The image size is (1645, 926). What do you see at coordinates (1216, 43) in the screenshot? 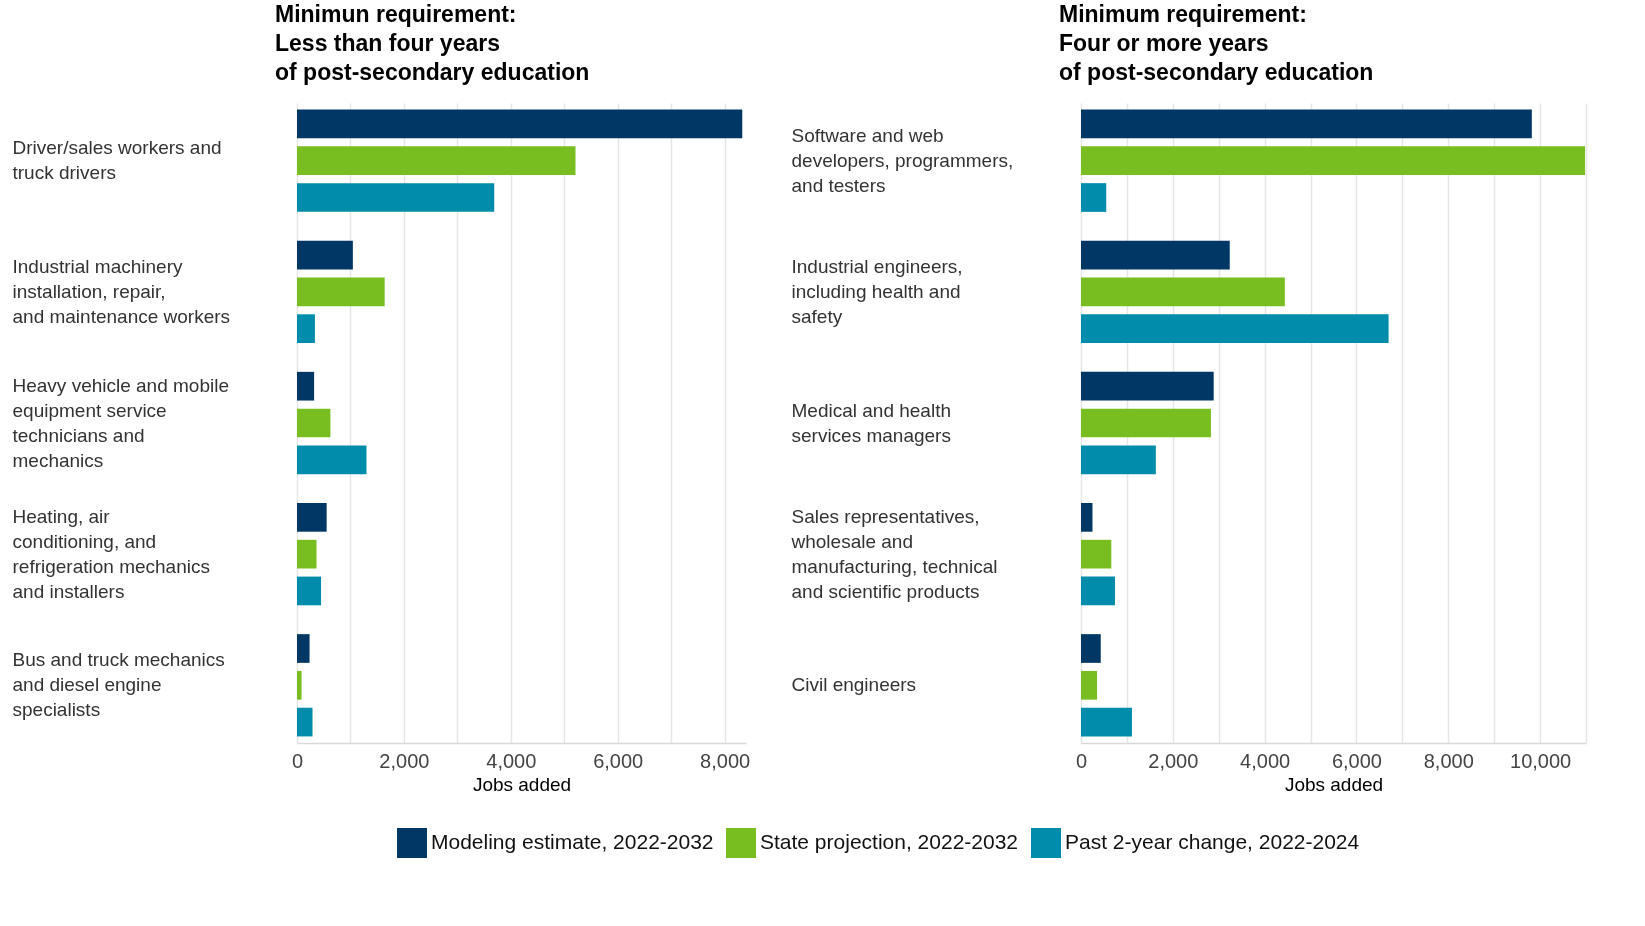
I see `chart-title: Minimum requirement: Four or more years of post-secondary education` at bounding box center [1216, 43].